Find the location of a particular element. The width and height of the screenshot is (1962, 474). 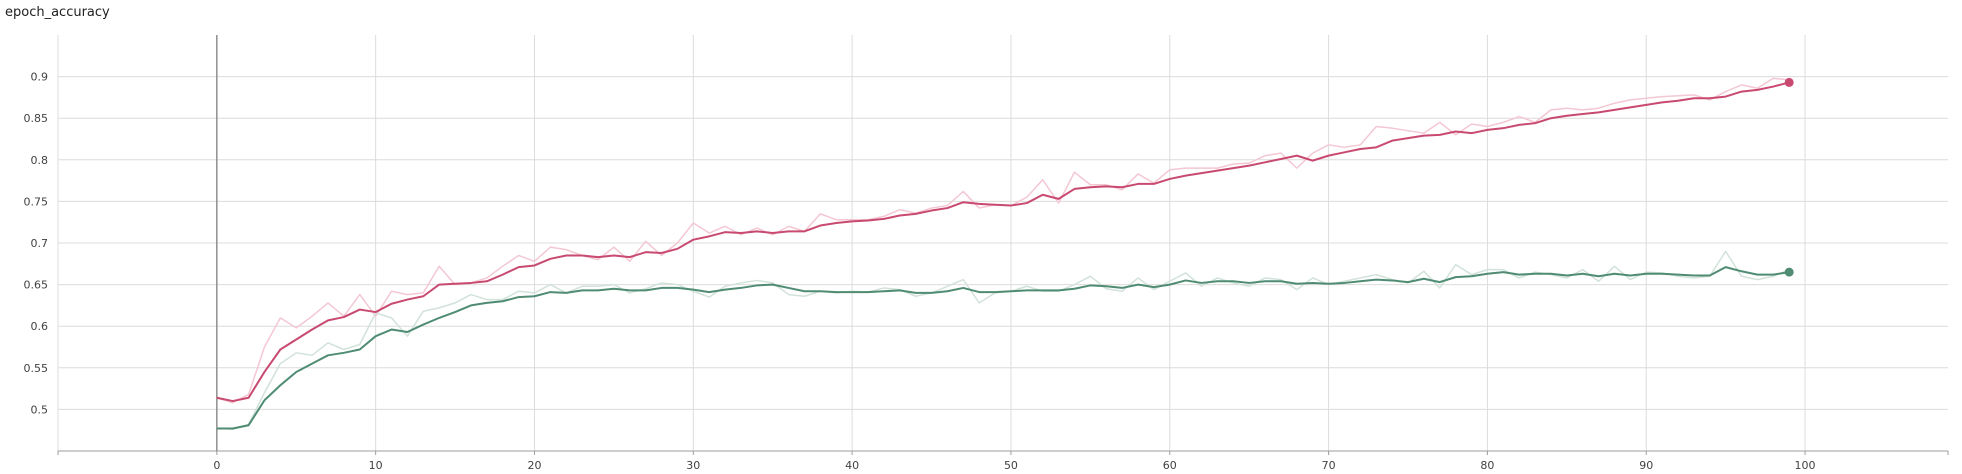

x-tick-label: 30 is located at coordinates (693, 465).